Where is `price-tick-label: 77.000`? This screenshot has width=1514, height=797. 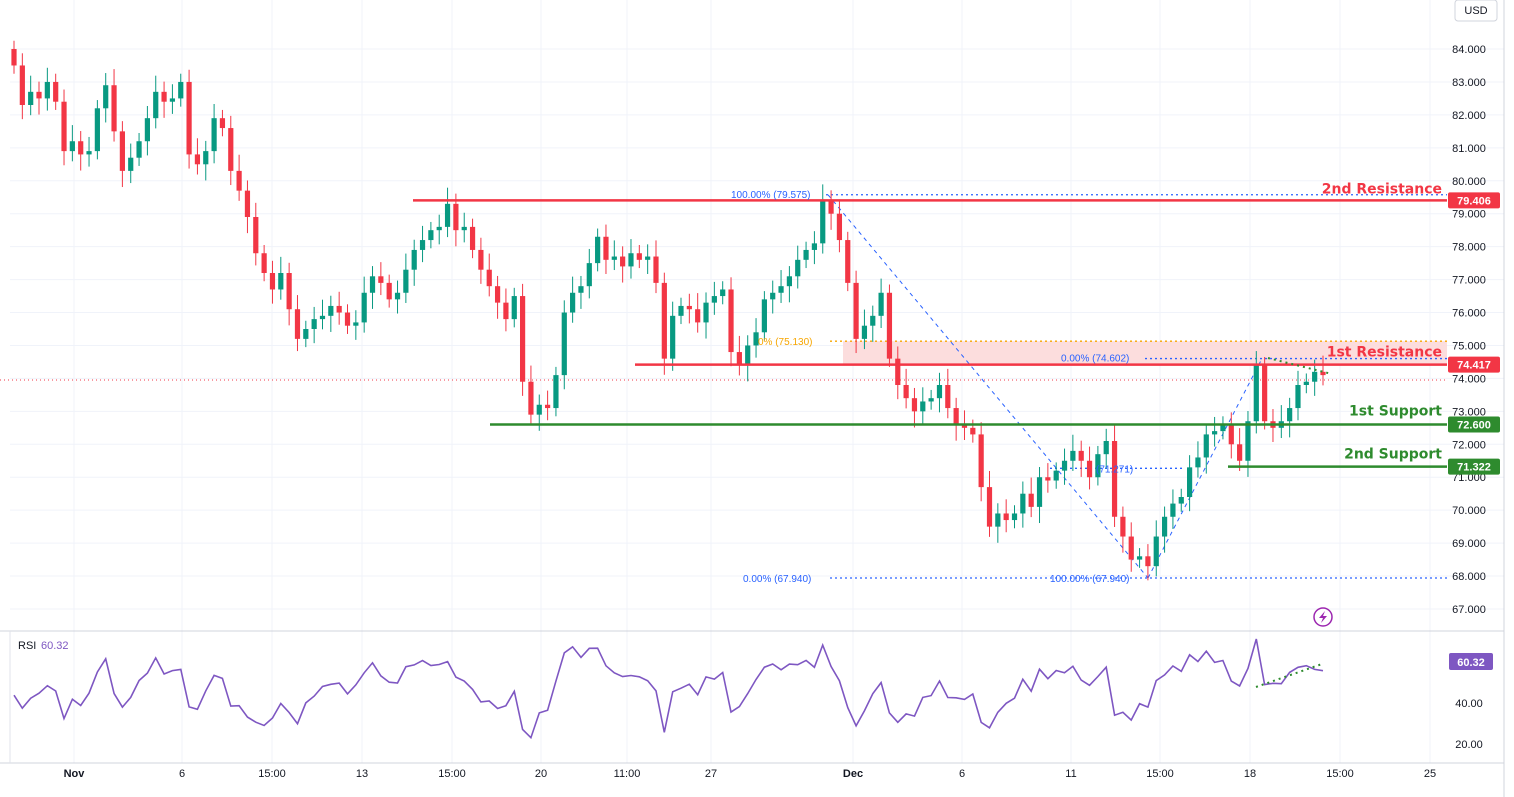
price-tick-label: 77.000 is located at coordinates (1469, 281).